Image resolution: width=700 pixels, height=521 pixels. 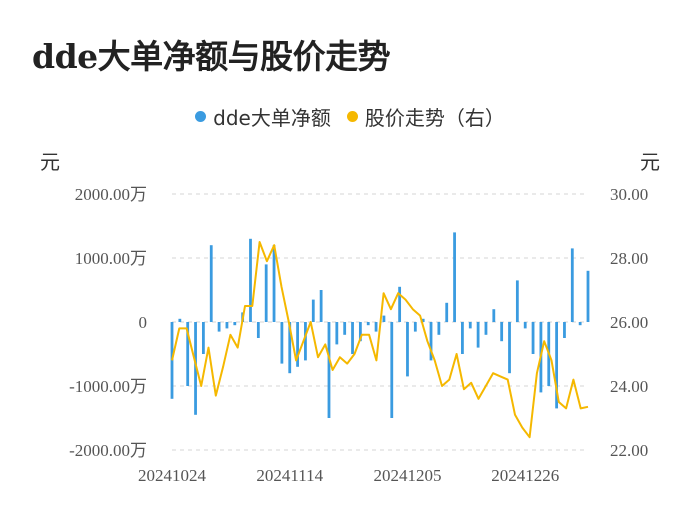 I want to click on right-axis-unit: 元, so click(x=650, y=162).